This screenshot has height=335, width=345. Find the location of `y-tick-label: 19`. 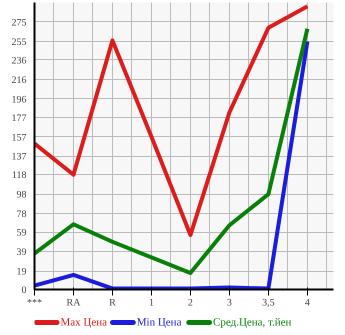

y-tick-label: 19 is located at coordinates (21, 272).